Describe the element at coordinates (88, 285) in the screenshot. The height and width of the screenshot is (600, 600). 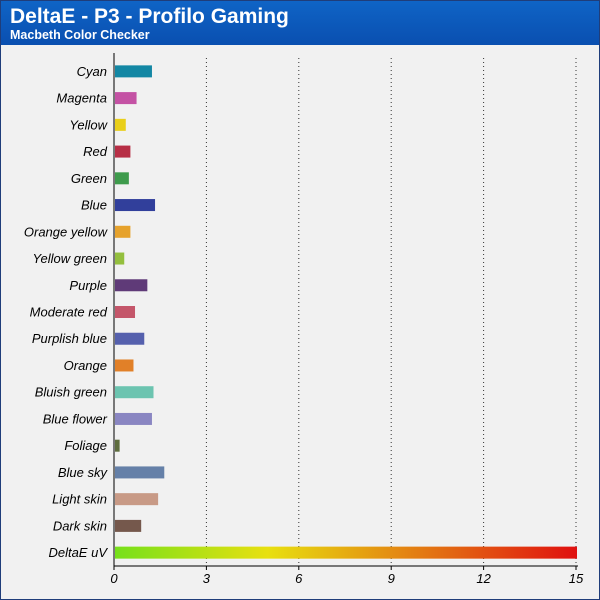
I see `category-label: Purple` at that location.